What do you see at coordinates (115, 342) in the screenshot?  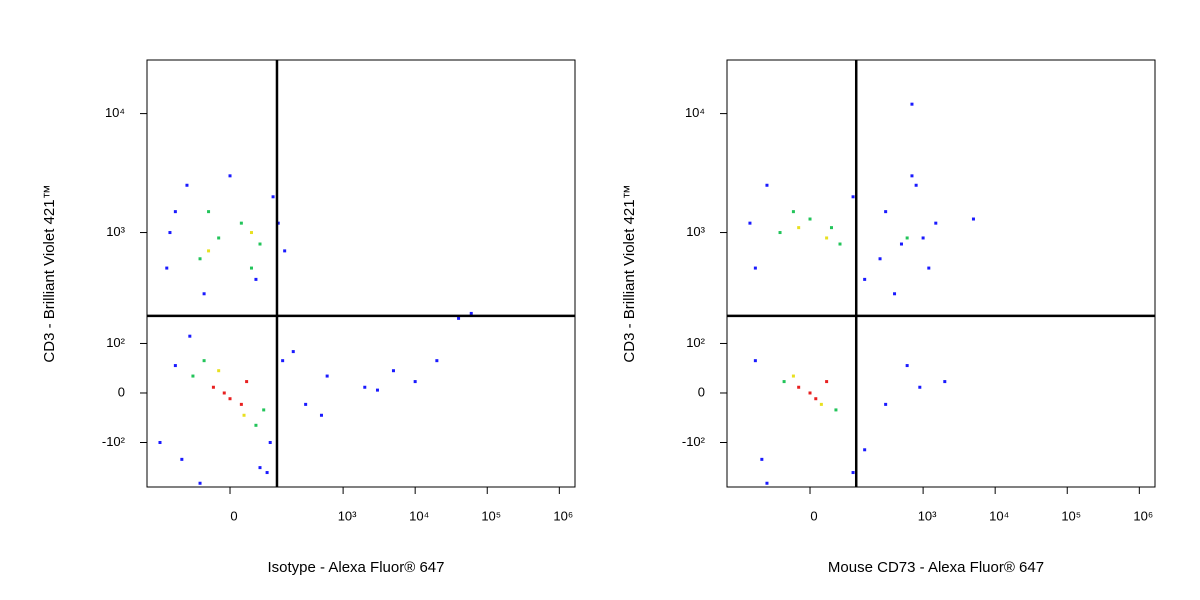 I see `y-tick-label: 10²` at bounding box center [115, 342].